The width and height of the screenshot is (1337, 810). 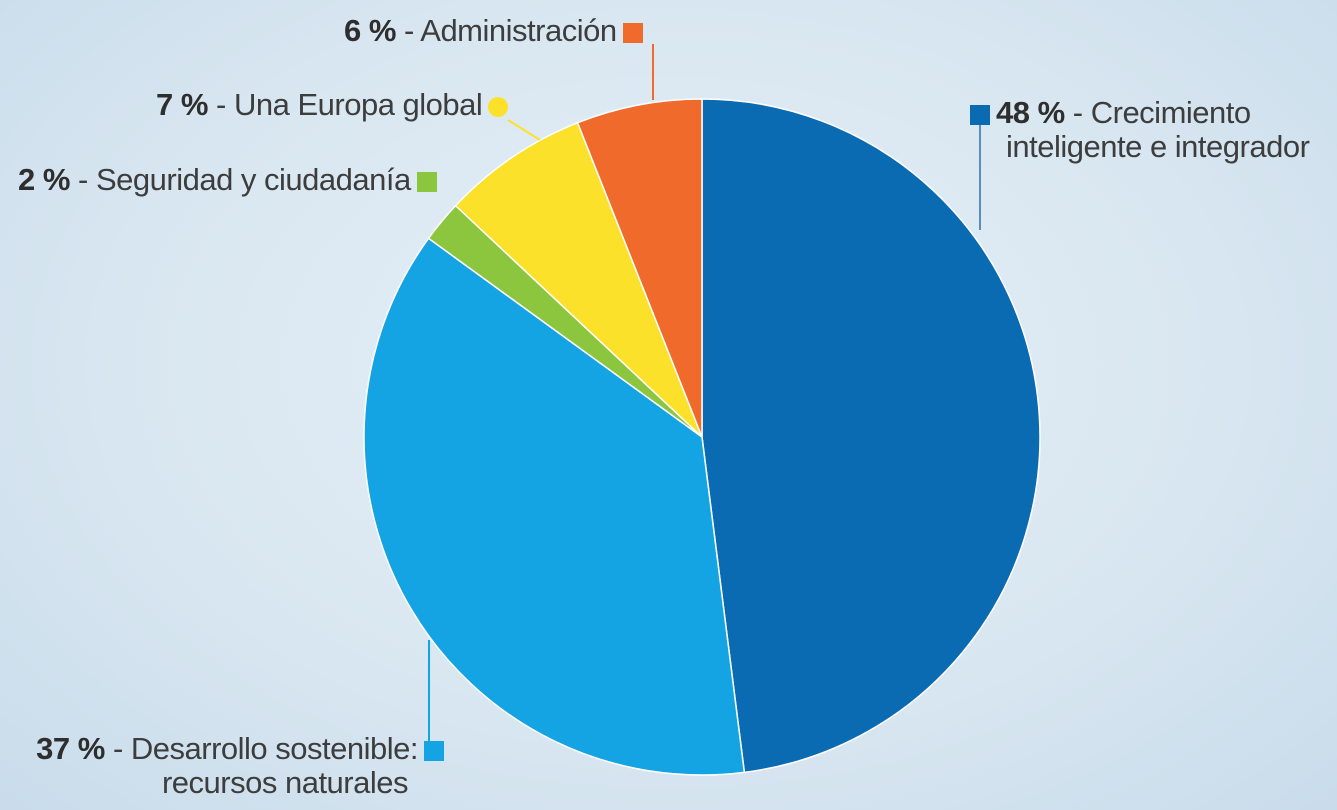 What do you see at coordinates (285, 782) in the screenshot?
I see `text-desarrollo-2: recursos naturales` at bounding box center [285, 782].